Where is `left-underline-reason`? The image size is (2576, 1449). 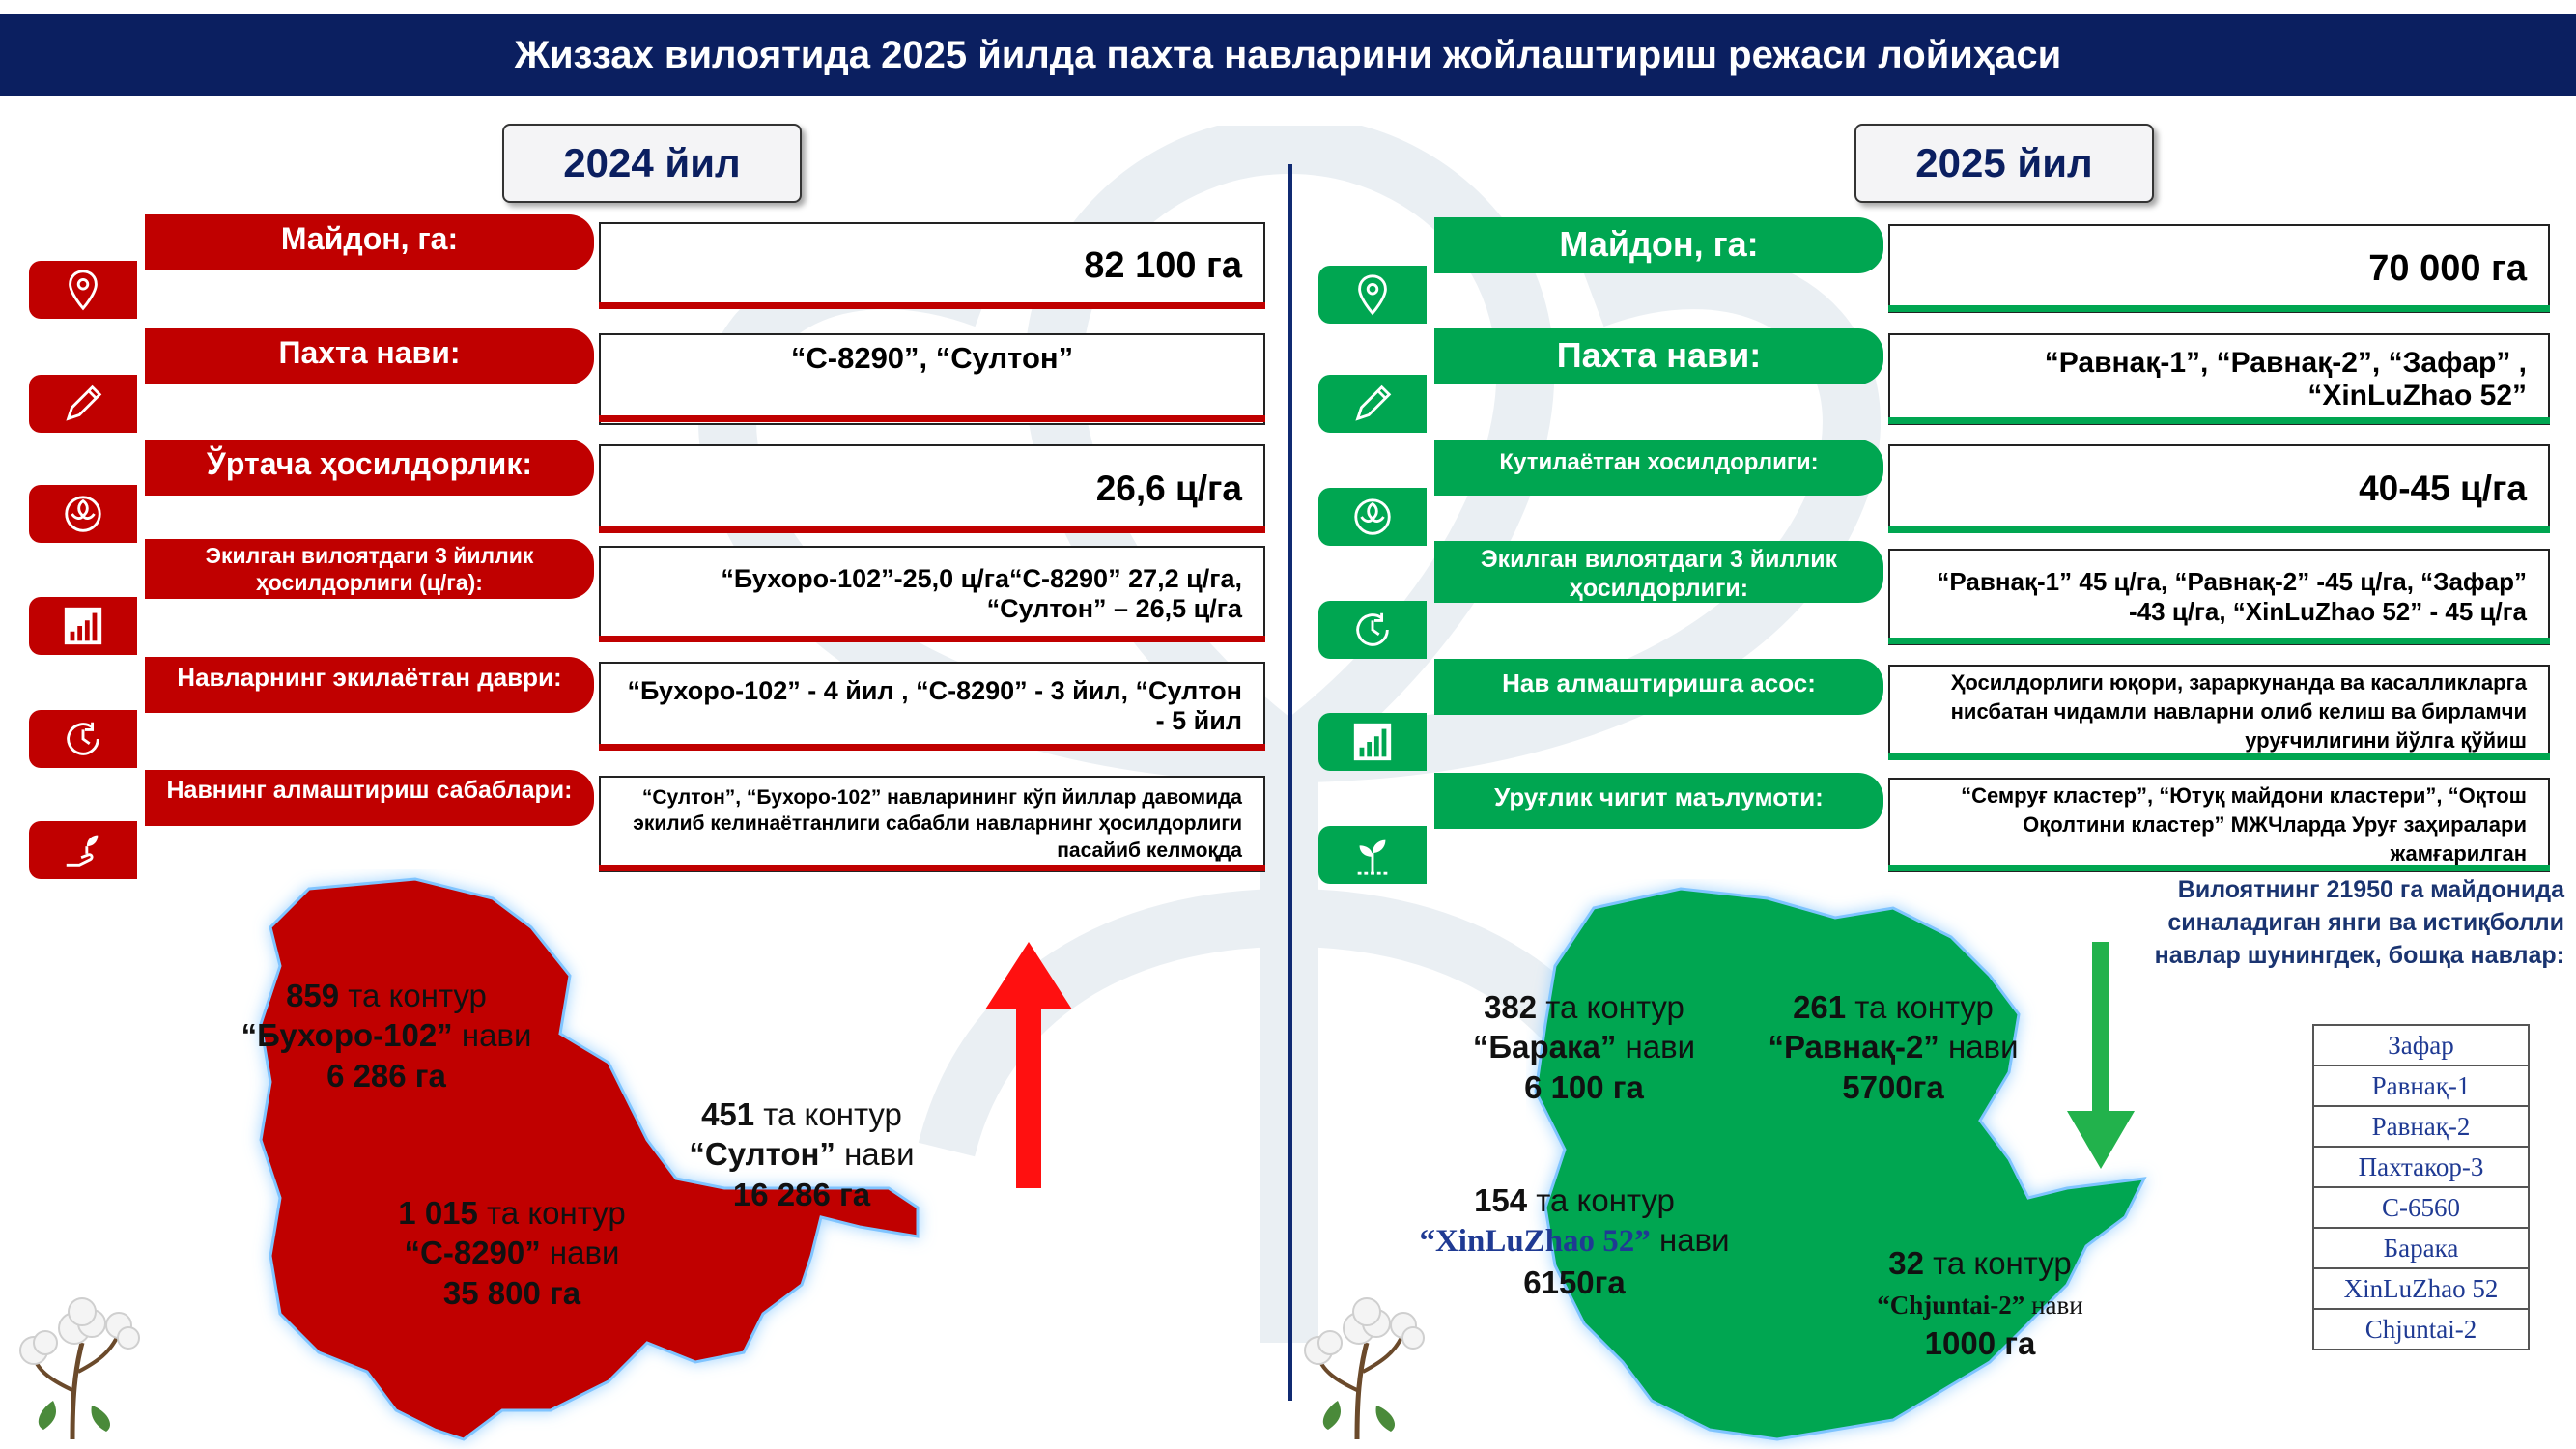 left-underline-reason is located at coordinates (932, 868).